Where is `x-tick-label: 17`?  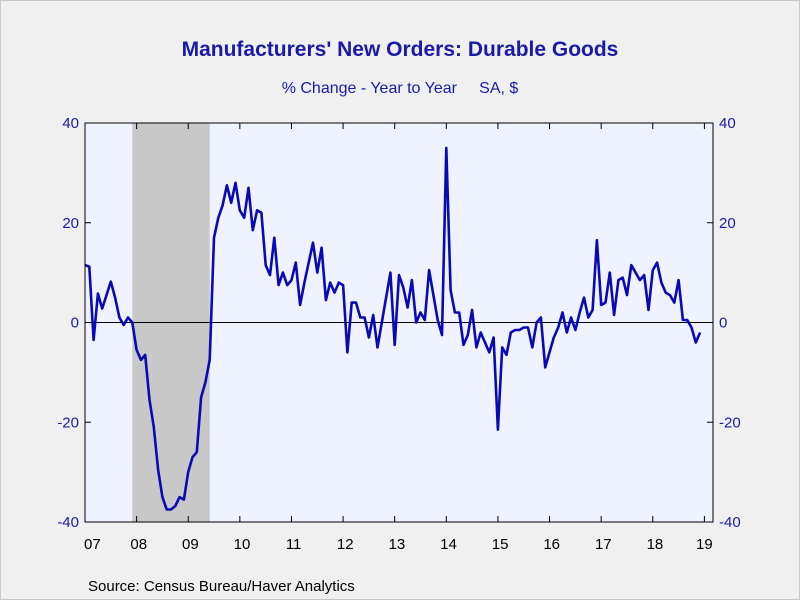 x-tick-label: 17 is located at coordinates (603, 544).